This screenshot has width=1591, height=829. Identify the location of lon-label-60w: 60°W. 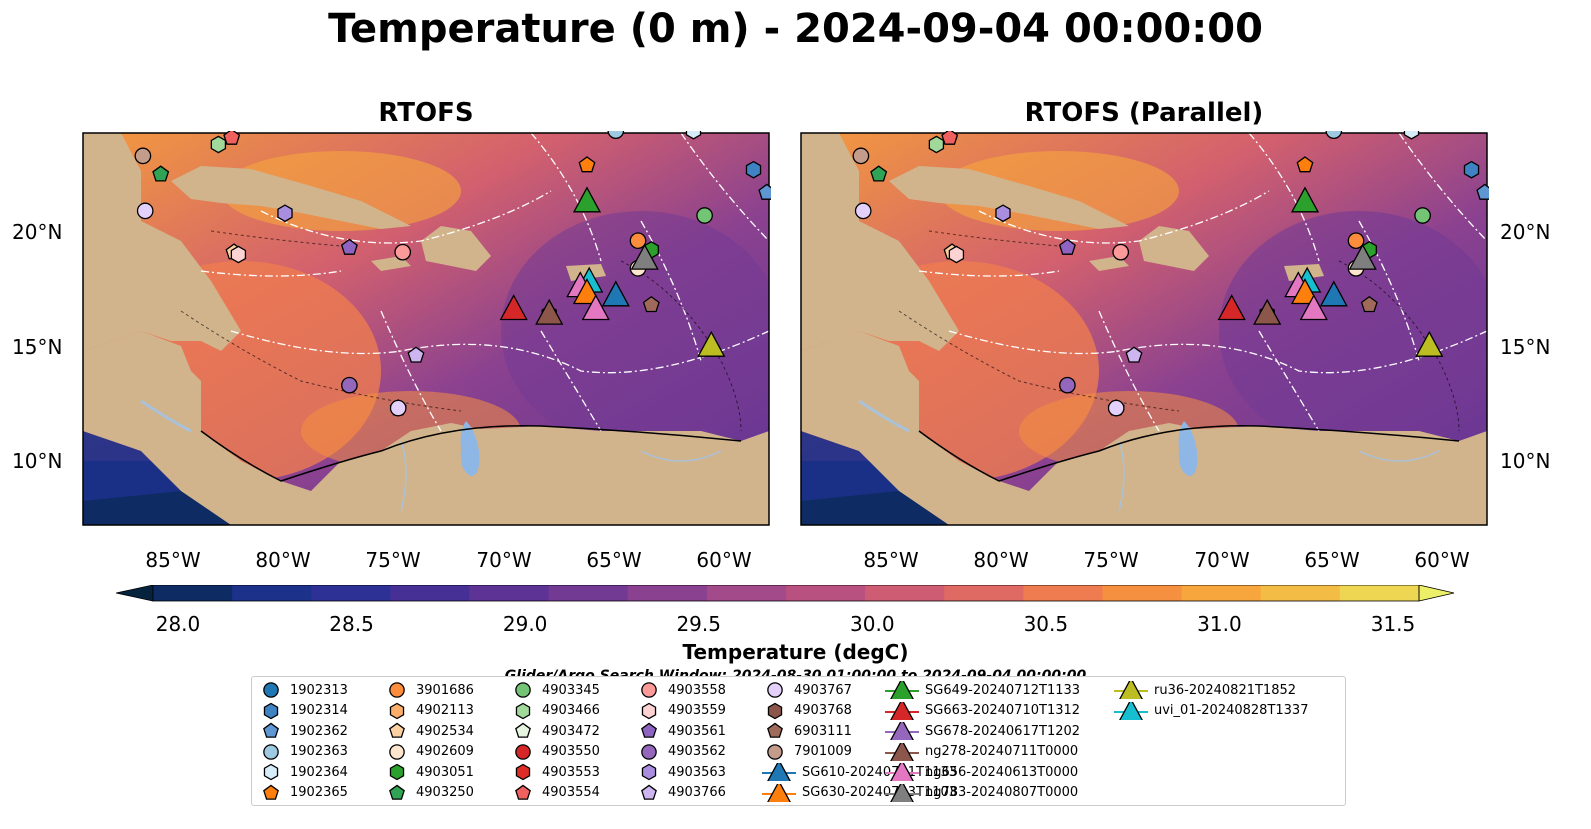
(724, 560).